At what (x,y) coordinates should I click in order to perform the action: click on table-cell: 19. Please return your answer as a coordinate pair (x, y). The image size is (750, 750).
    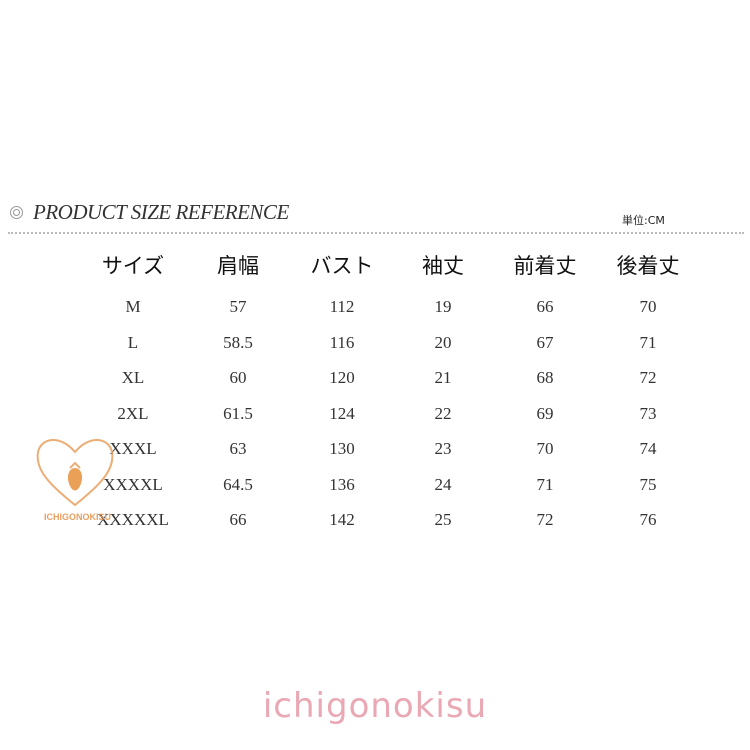
    Looking at the image, I should click on (443, 306).